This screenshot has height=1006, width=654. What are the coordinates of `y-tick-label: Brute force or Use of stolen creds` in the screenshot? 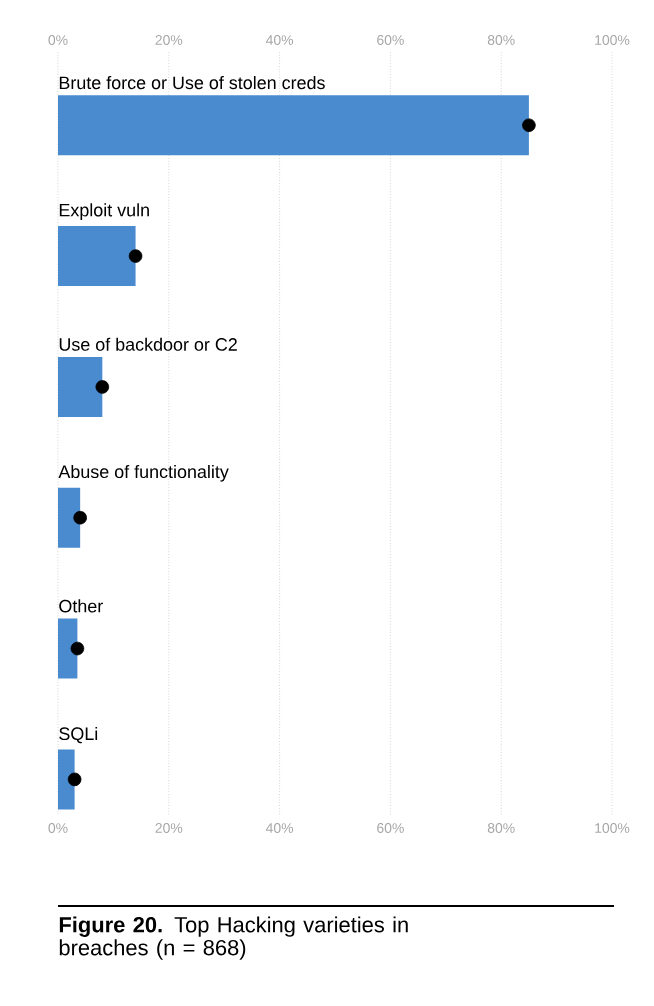 It's located at (192, 82).